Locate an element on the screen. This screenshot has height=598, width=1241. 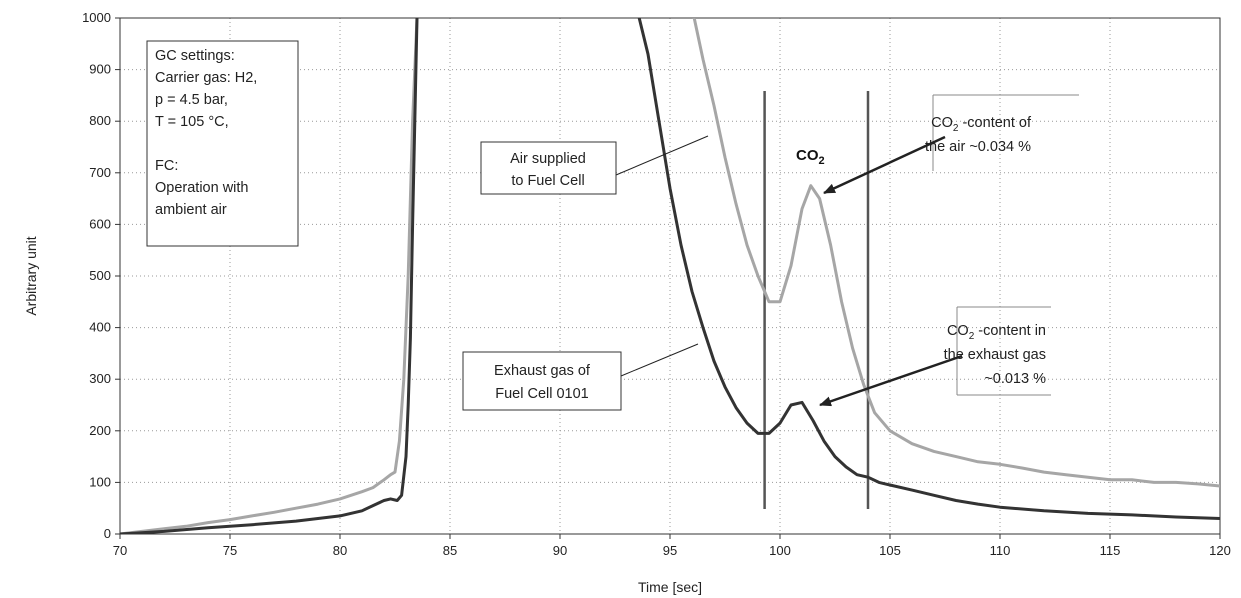
exhaust-co2-callout: CO2 -content in the exhaust gas ~0.013 % is located at coordinates (935, 356).